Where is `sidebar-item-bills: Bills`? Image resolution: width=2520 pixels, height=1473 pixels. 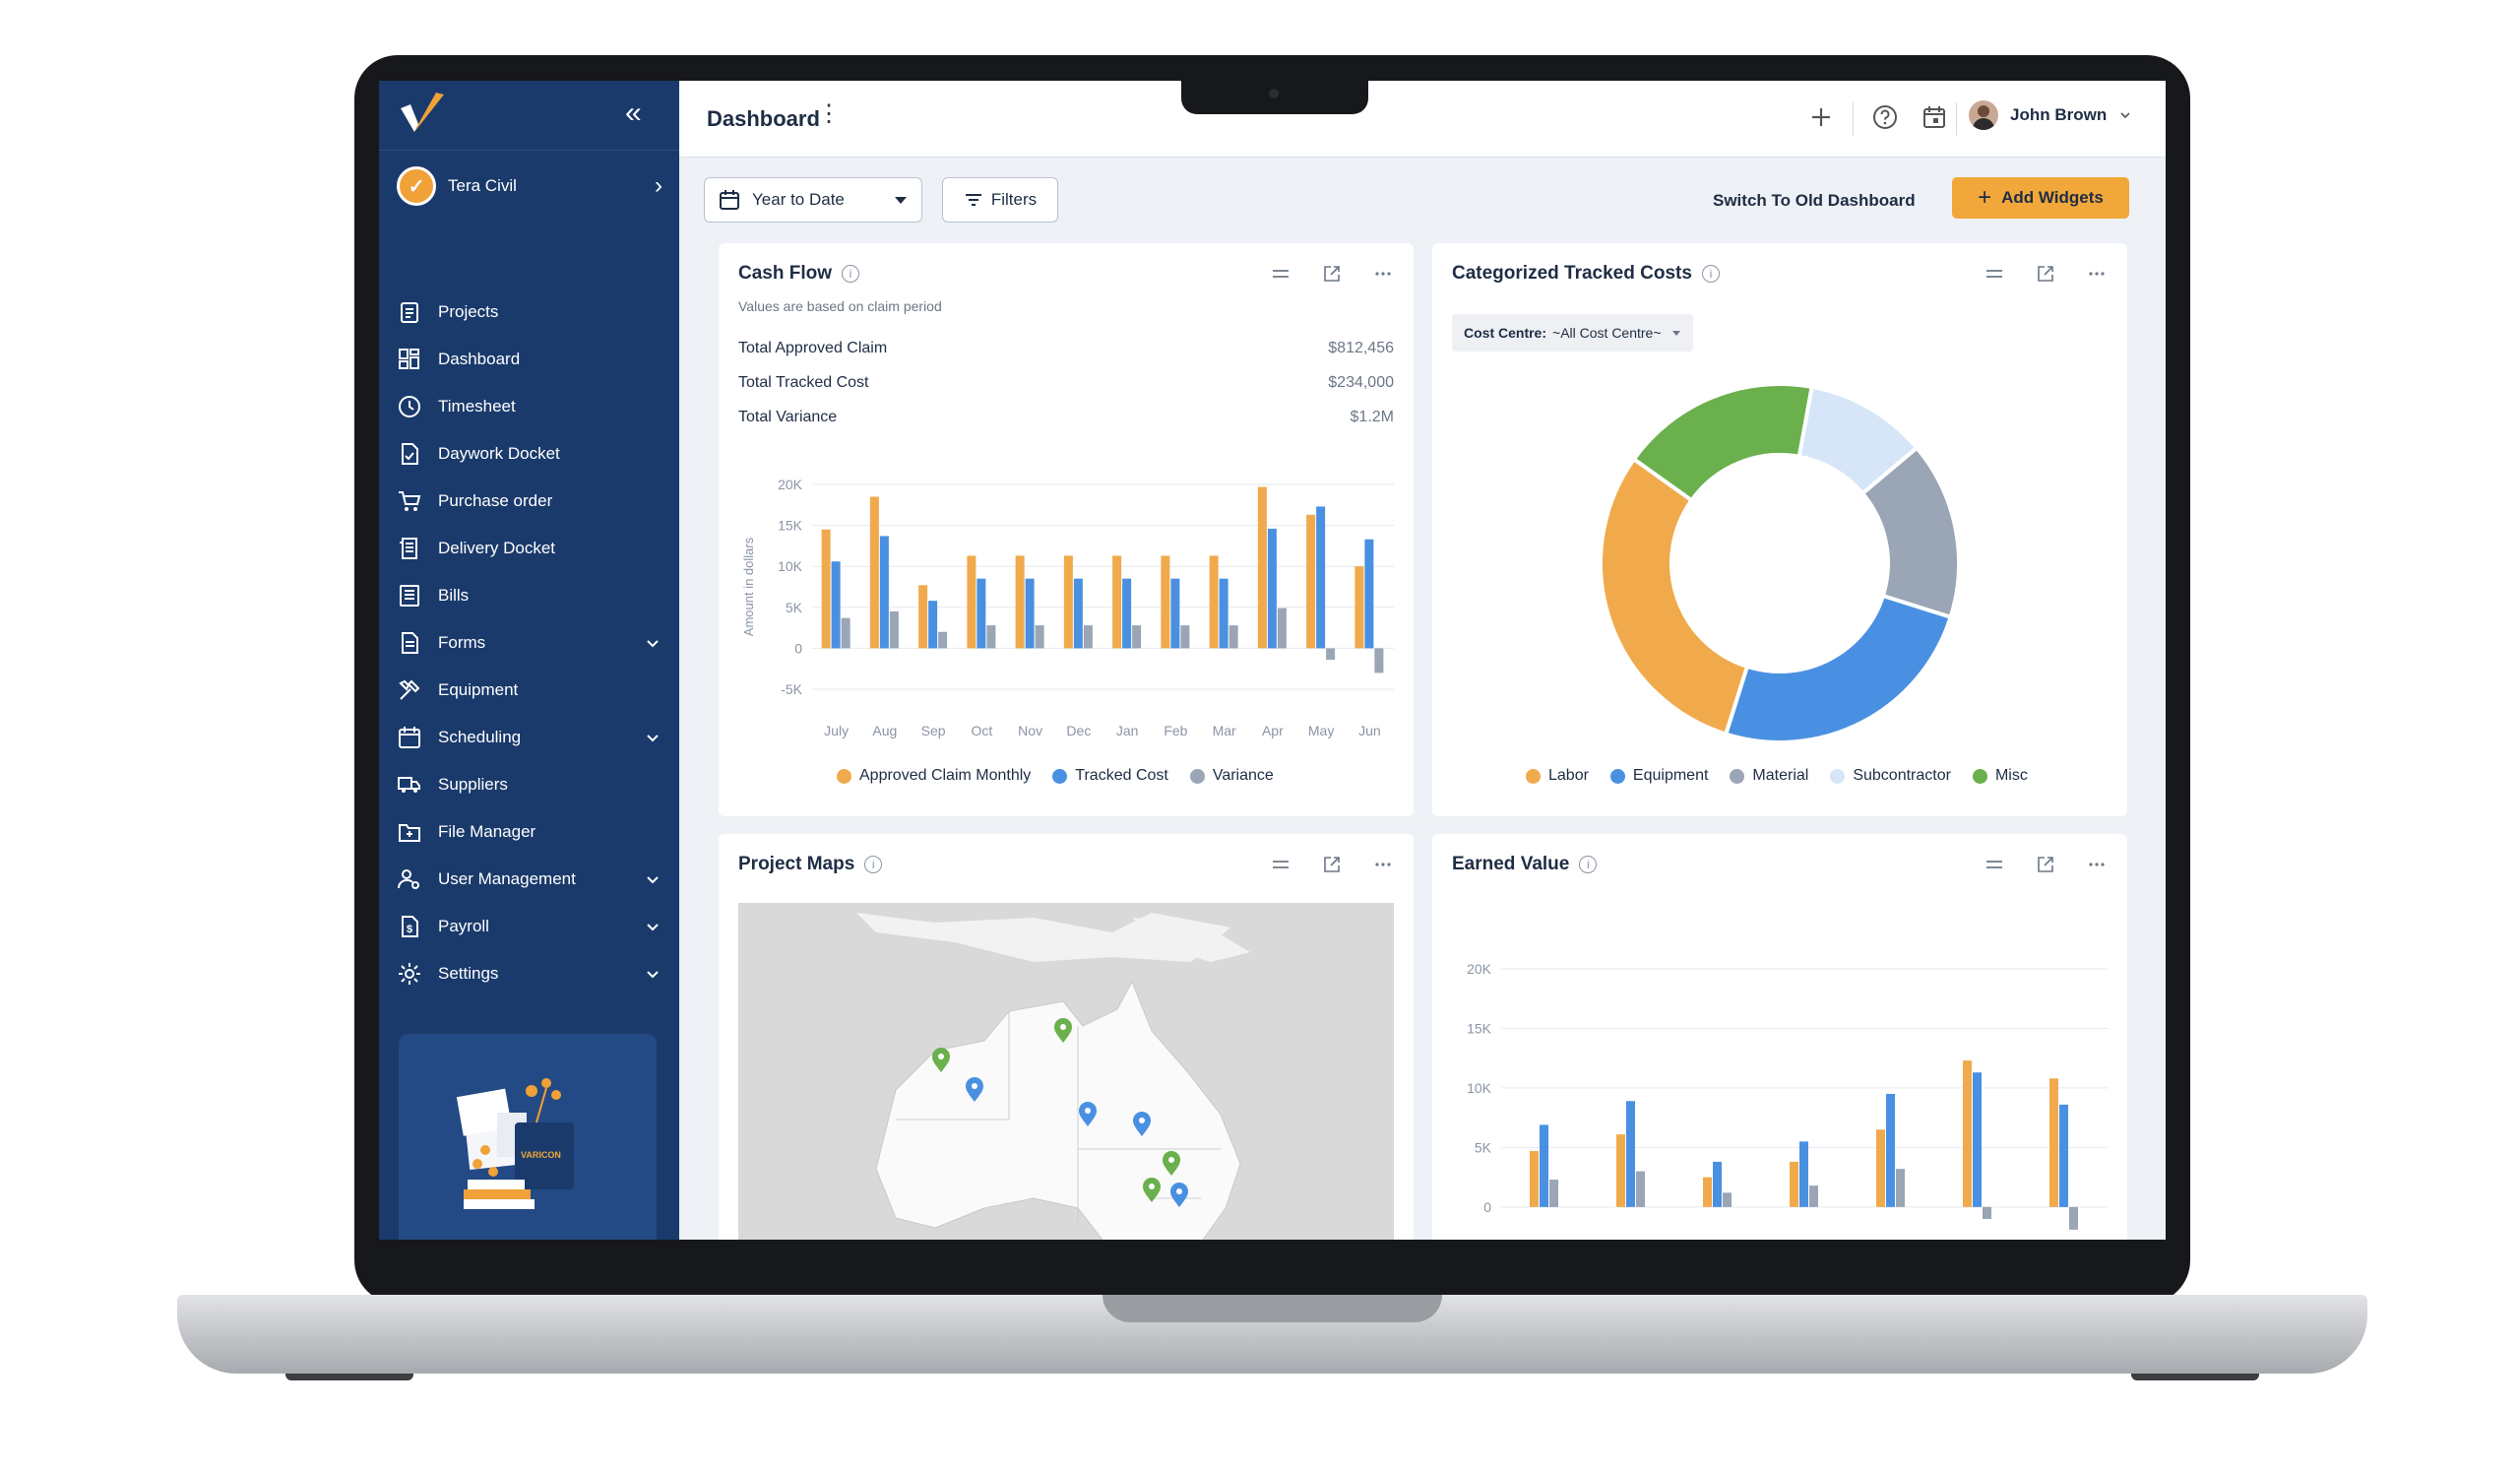
sidebar-item-bills: Bills is located at coordinates (529, 595).